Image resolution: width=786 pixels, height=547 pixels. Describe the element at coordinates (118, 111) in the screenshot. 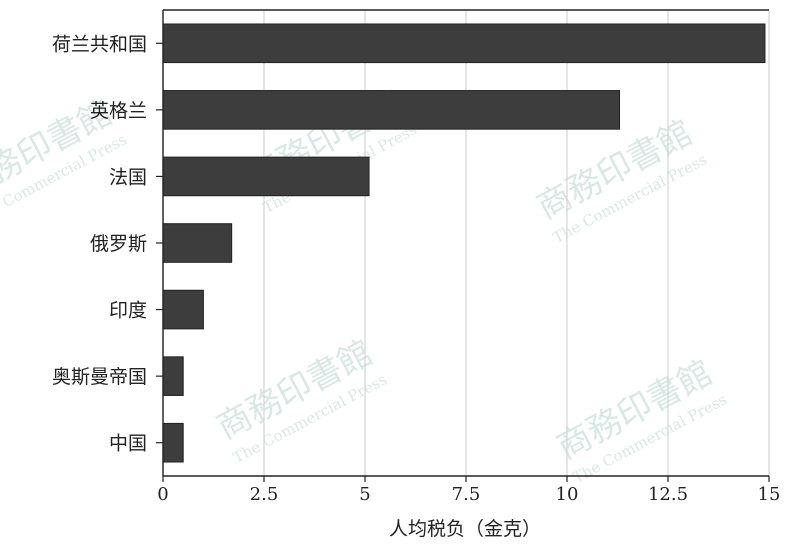

I see `category-label: 英格兰` at that location.